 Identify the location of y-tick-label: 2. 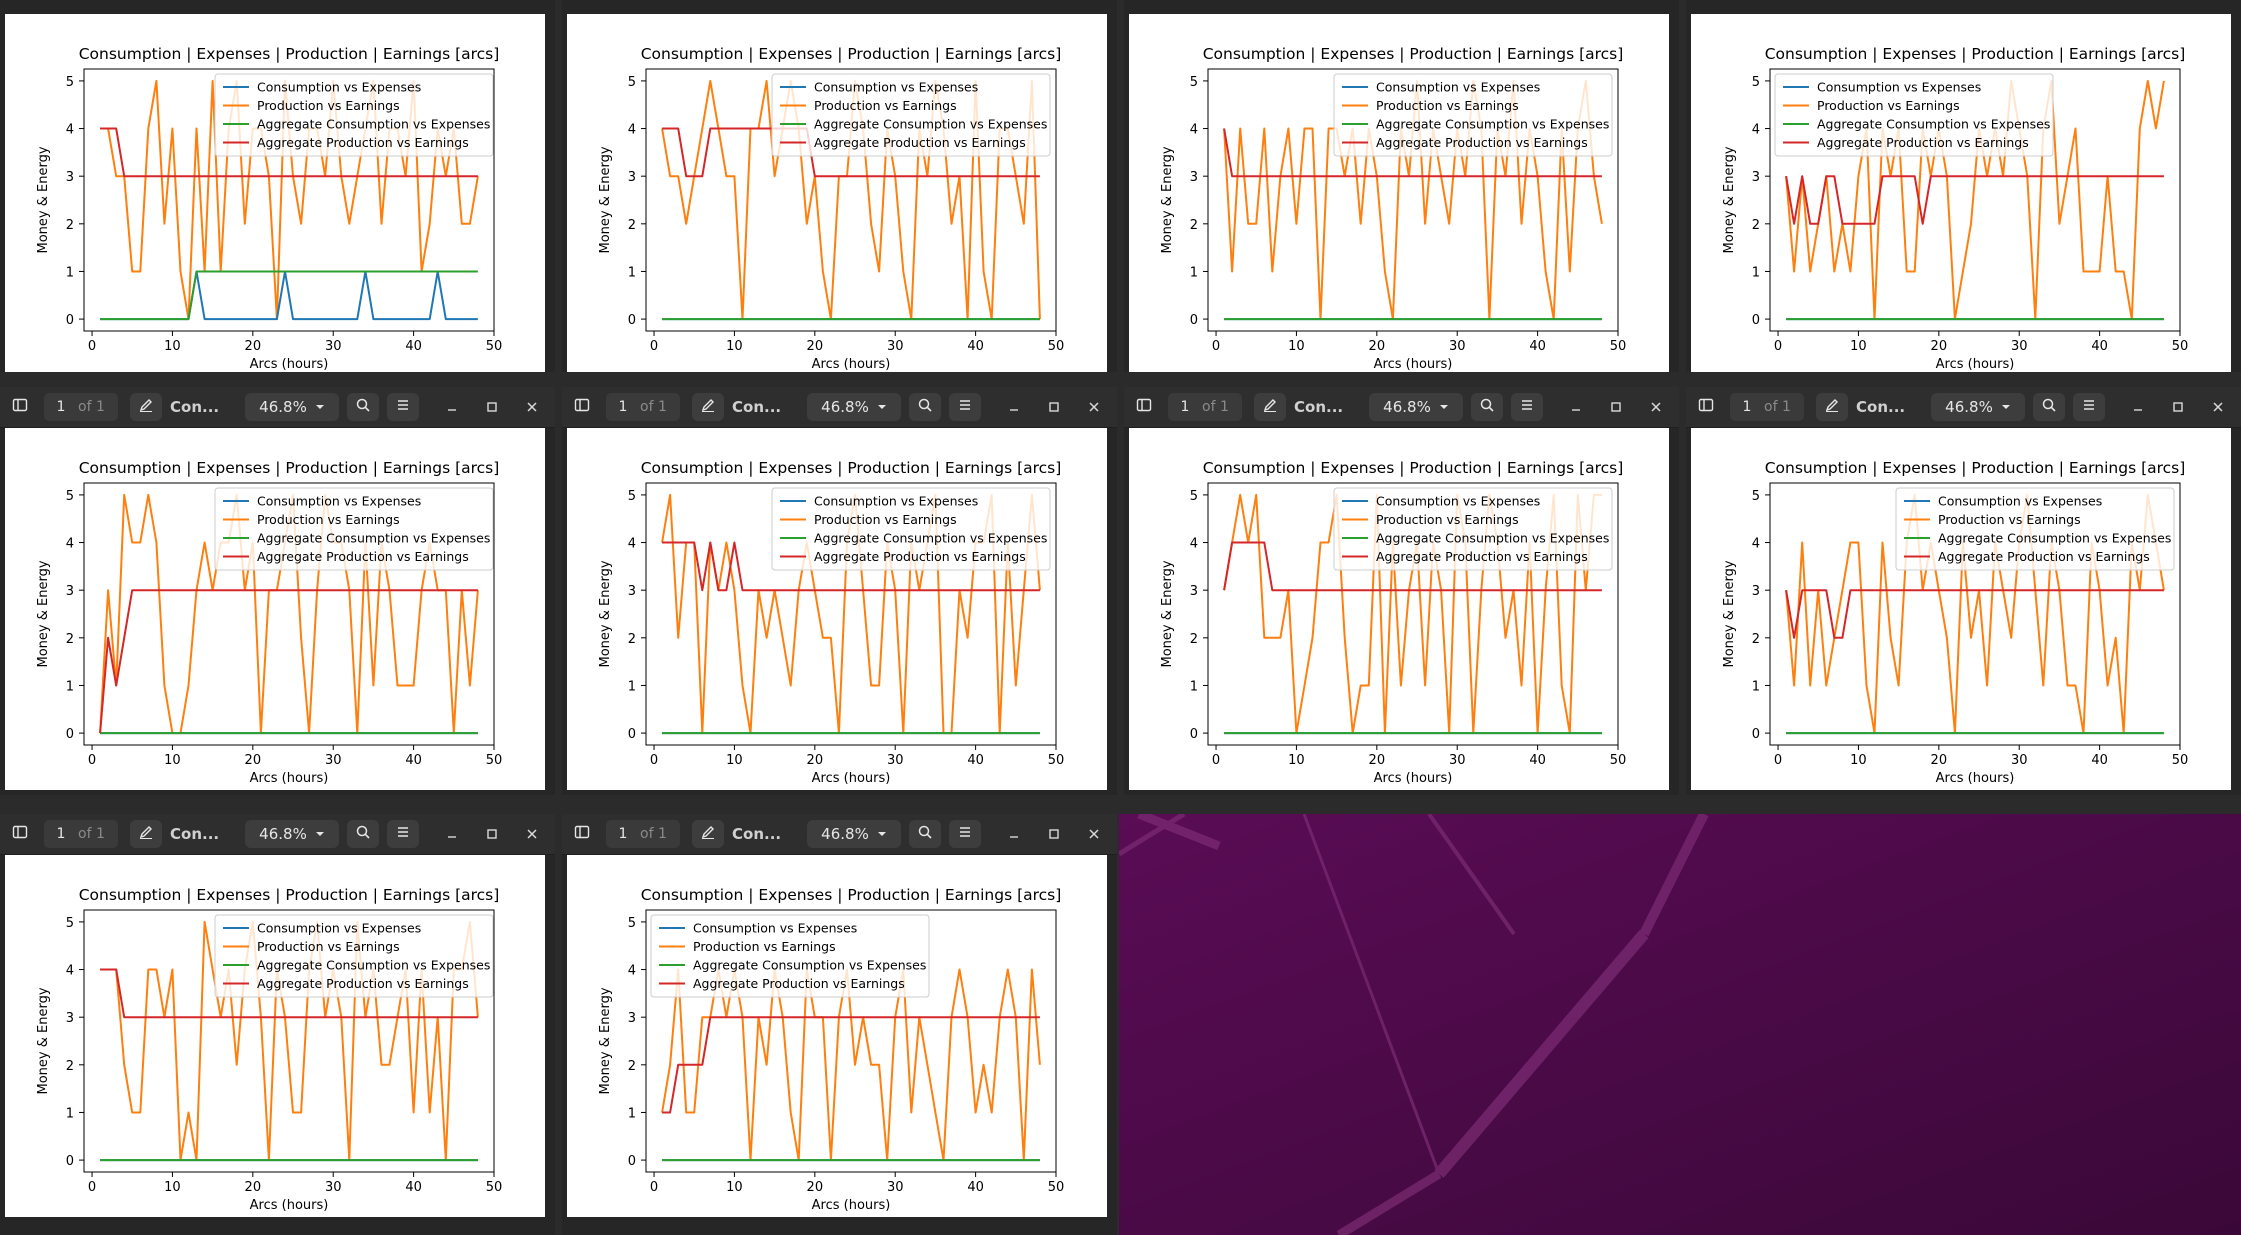
(70, 225).